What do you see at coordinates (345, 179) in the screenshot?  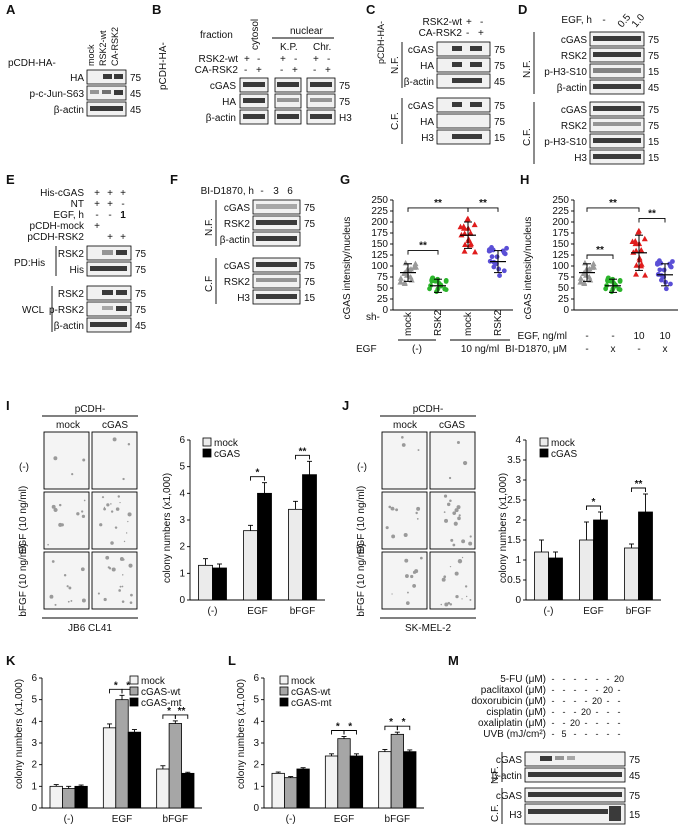 I see `panel-g-label: G` at bounding box center [345, 179].